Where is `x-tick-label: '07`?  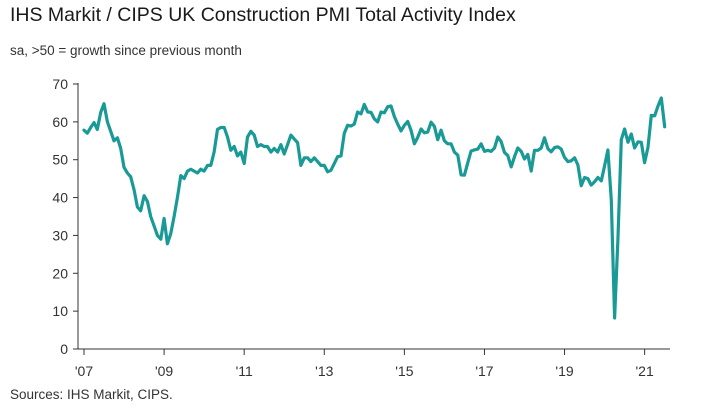
x-tick-label: '07 is located at coordinates (84, 371).